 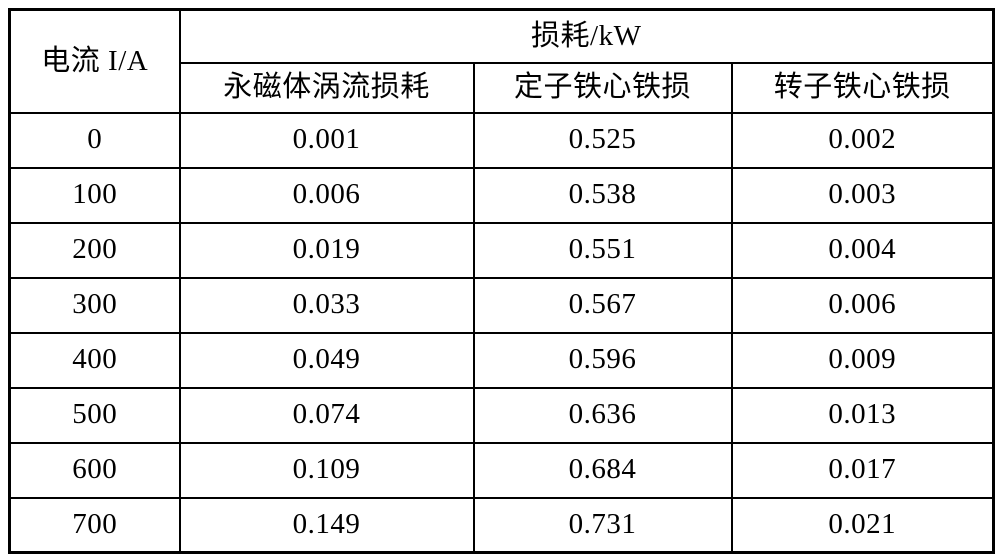 I want to click on header-cell-eddy-loss: 永磁体涡流损耗, so click(x=326, y=87).